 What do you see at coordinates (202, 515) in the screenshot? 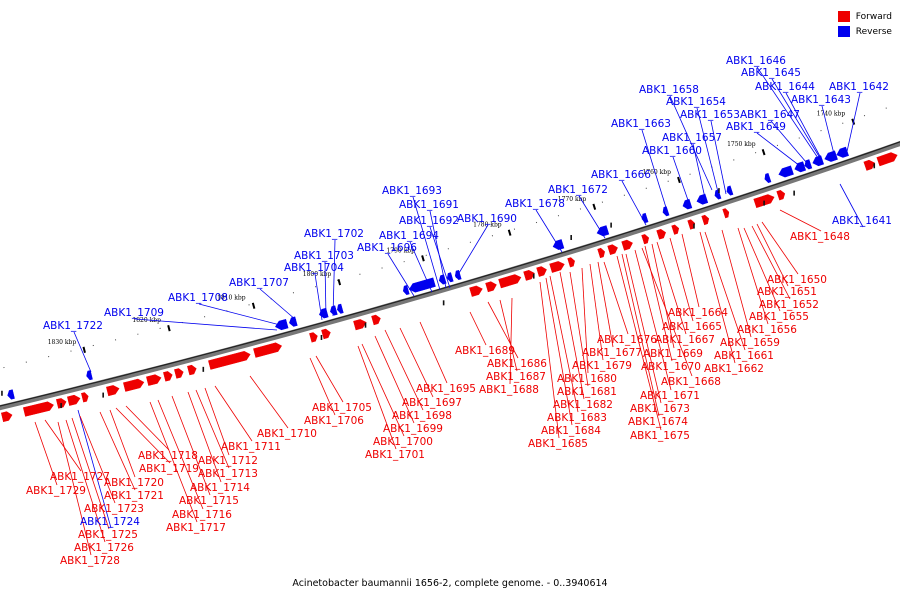
I see `gene-label: ABK1_1716` at bounding box center [202, 515].